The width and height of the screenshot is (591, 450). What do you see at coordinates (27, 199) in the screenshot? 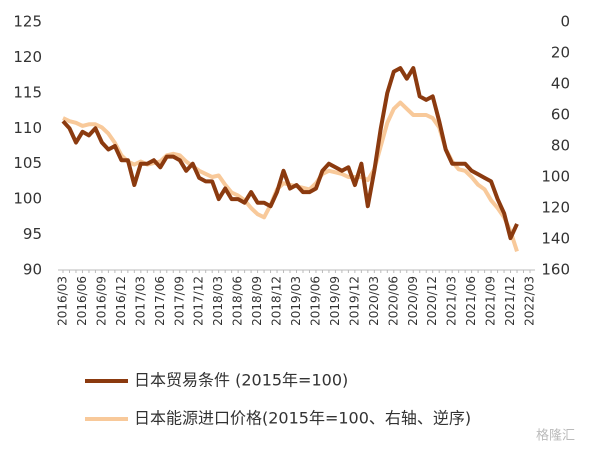
I see `y-tick-label: 100` at bounding box center [27, 199].